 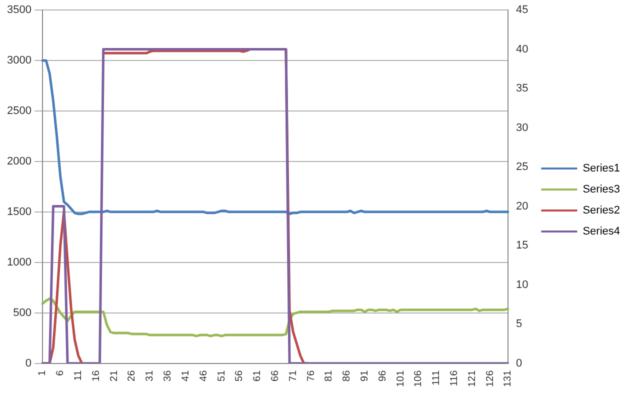 What do you see at coordinates (490, 379) in the screenshot?
I see `x-tick-label: 126` at bounding box center [490, 379].